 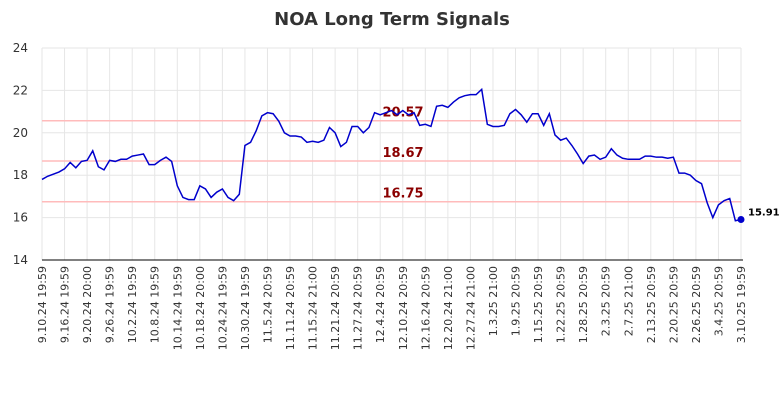 What do you see at coordinates (65, 304) in the screenshot?
I see `x-tick-label: 9.16.24 19:59` at bounding box center [65, 304].